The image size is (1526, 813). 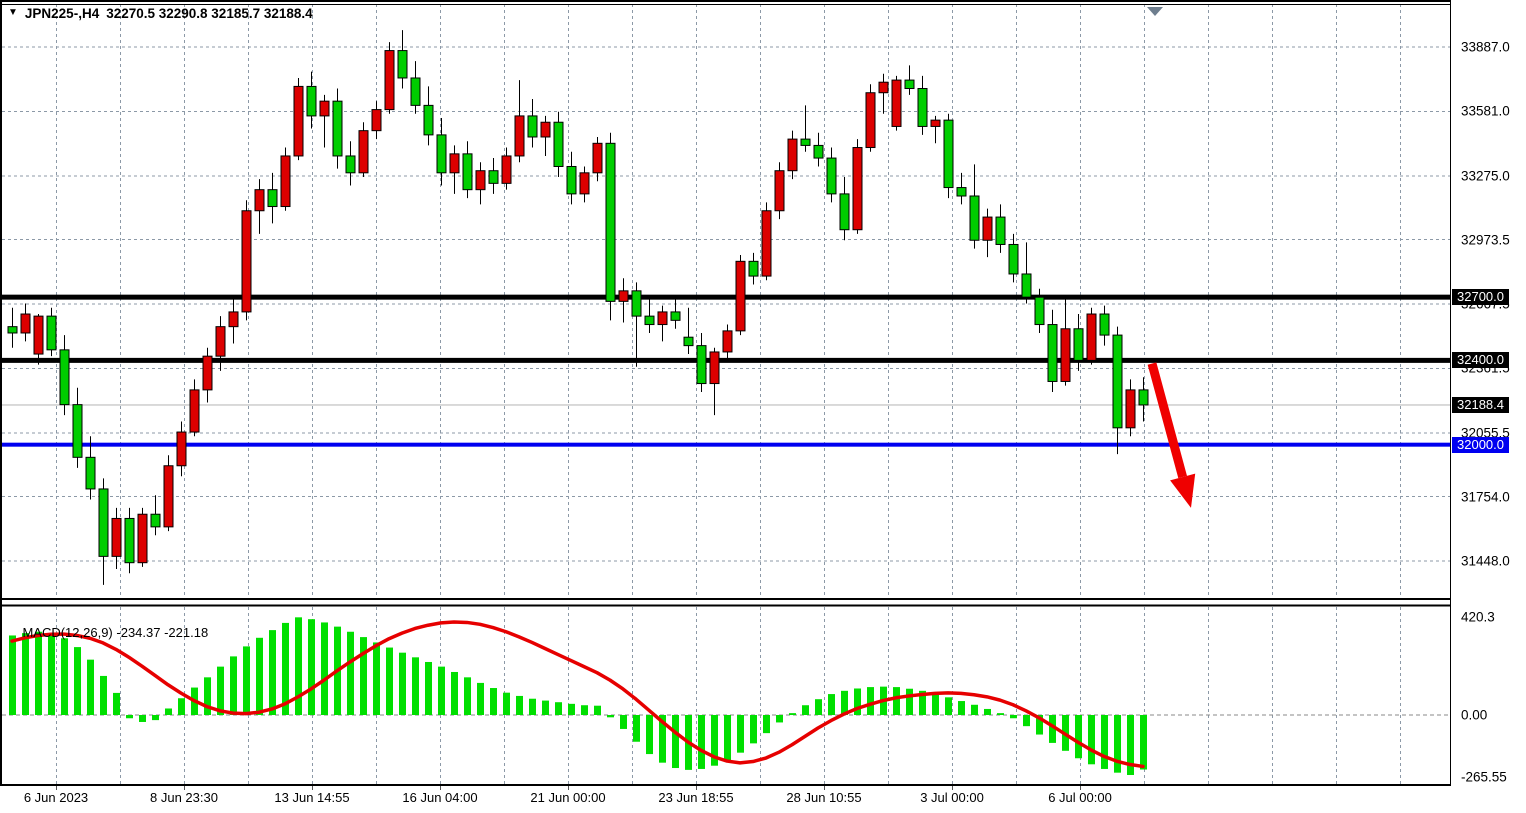 I want to click on current-price-line, so click(x=726, y=405).